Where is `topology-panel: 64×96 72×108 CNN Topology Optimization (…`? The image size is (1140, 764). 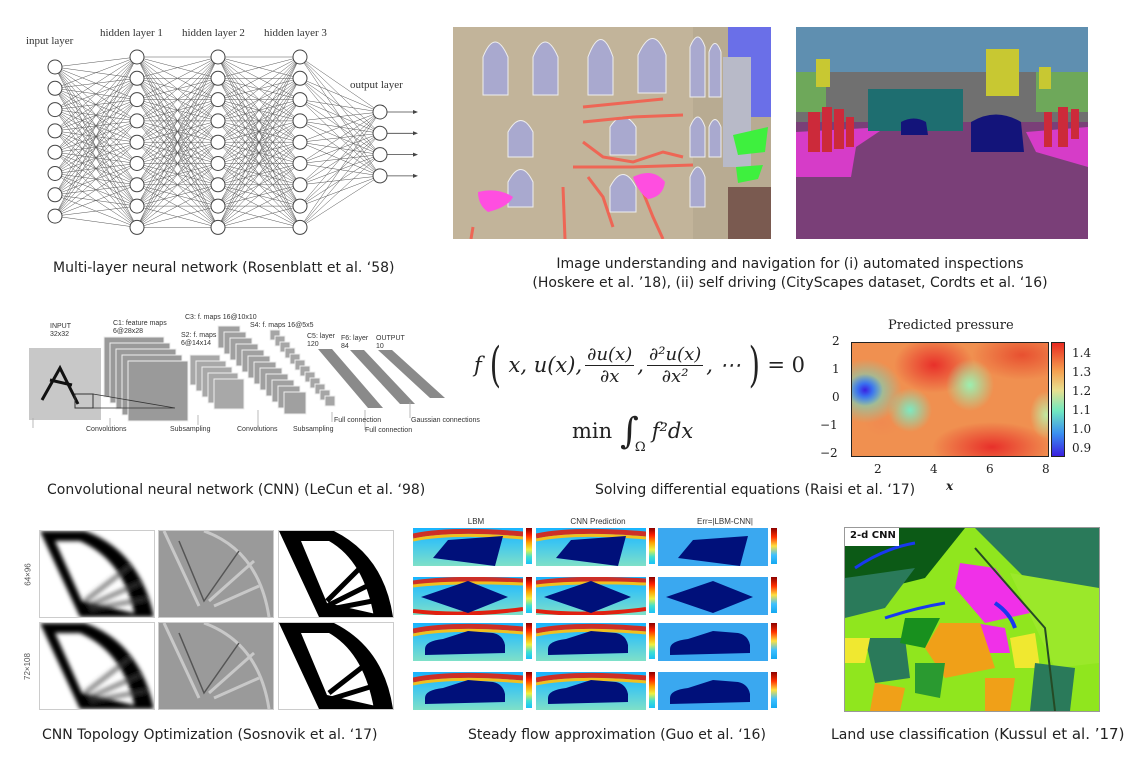 topology-panel: 64×96 72×108 CNN Topology Optimization (… is located at coordinates (205, 639).